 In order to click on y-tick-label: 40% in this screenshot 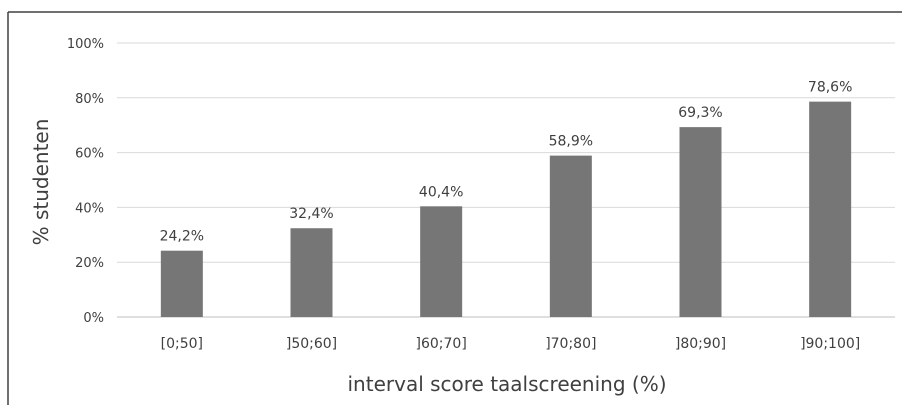, I will do `click(89, 208)`.